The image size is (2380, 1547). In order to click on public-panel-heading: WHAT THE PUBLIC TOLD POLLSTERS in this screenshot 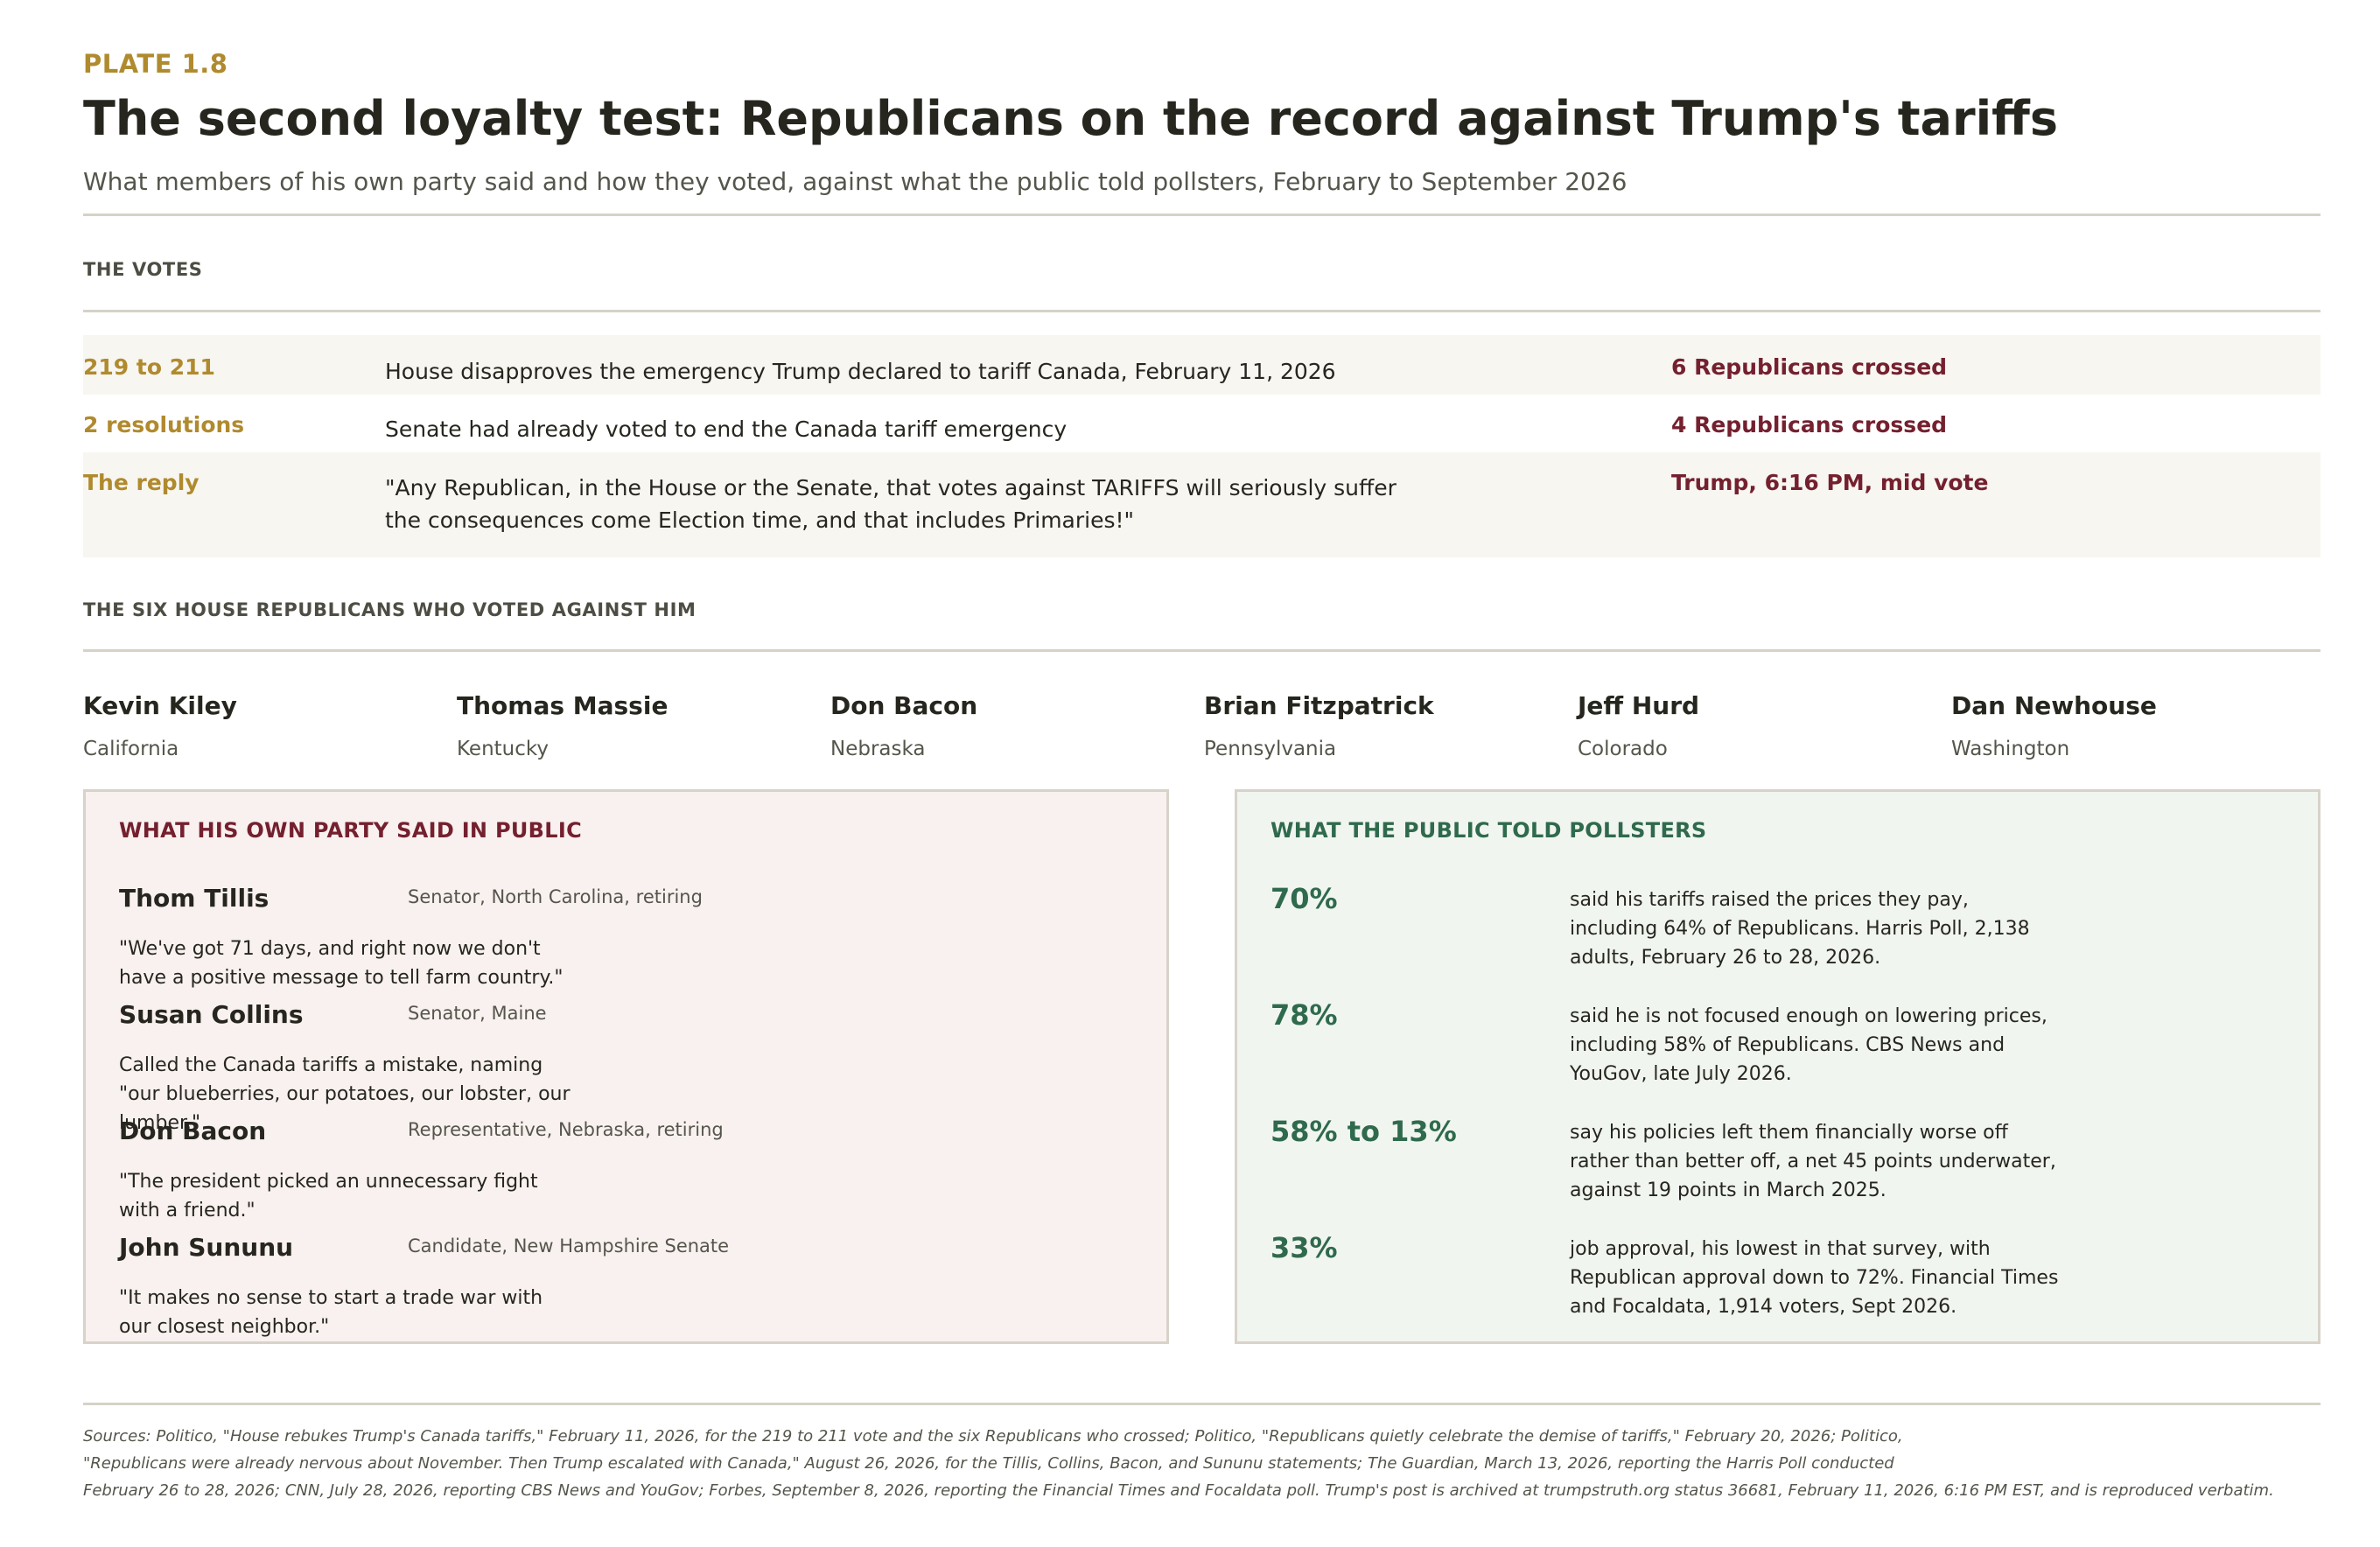, I will do `click(1488, 830)`.